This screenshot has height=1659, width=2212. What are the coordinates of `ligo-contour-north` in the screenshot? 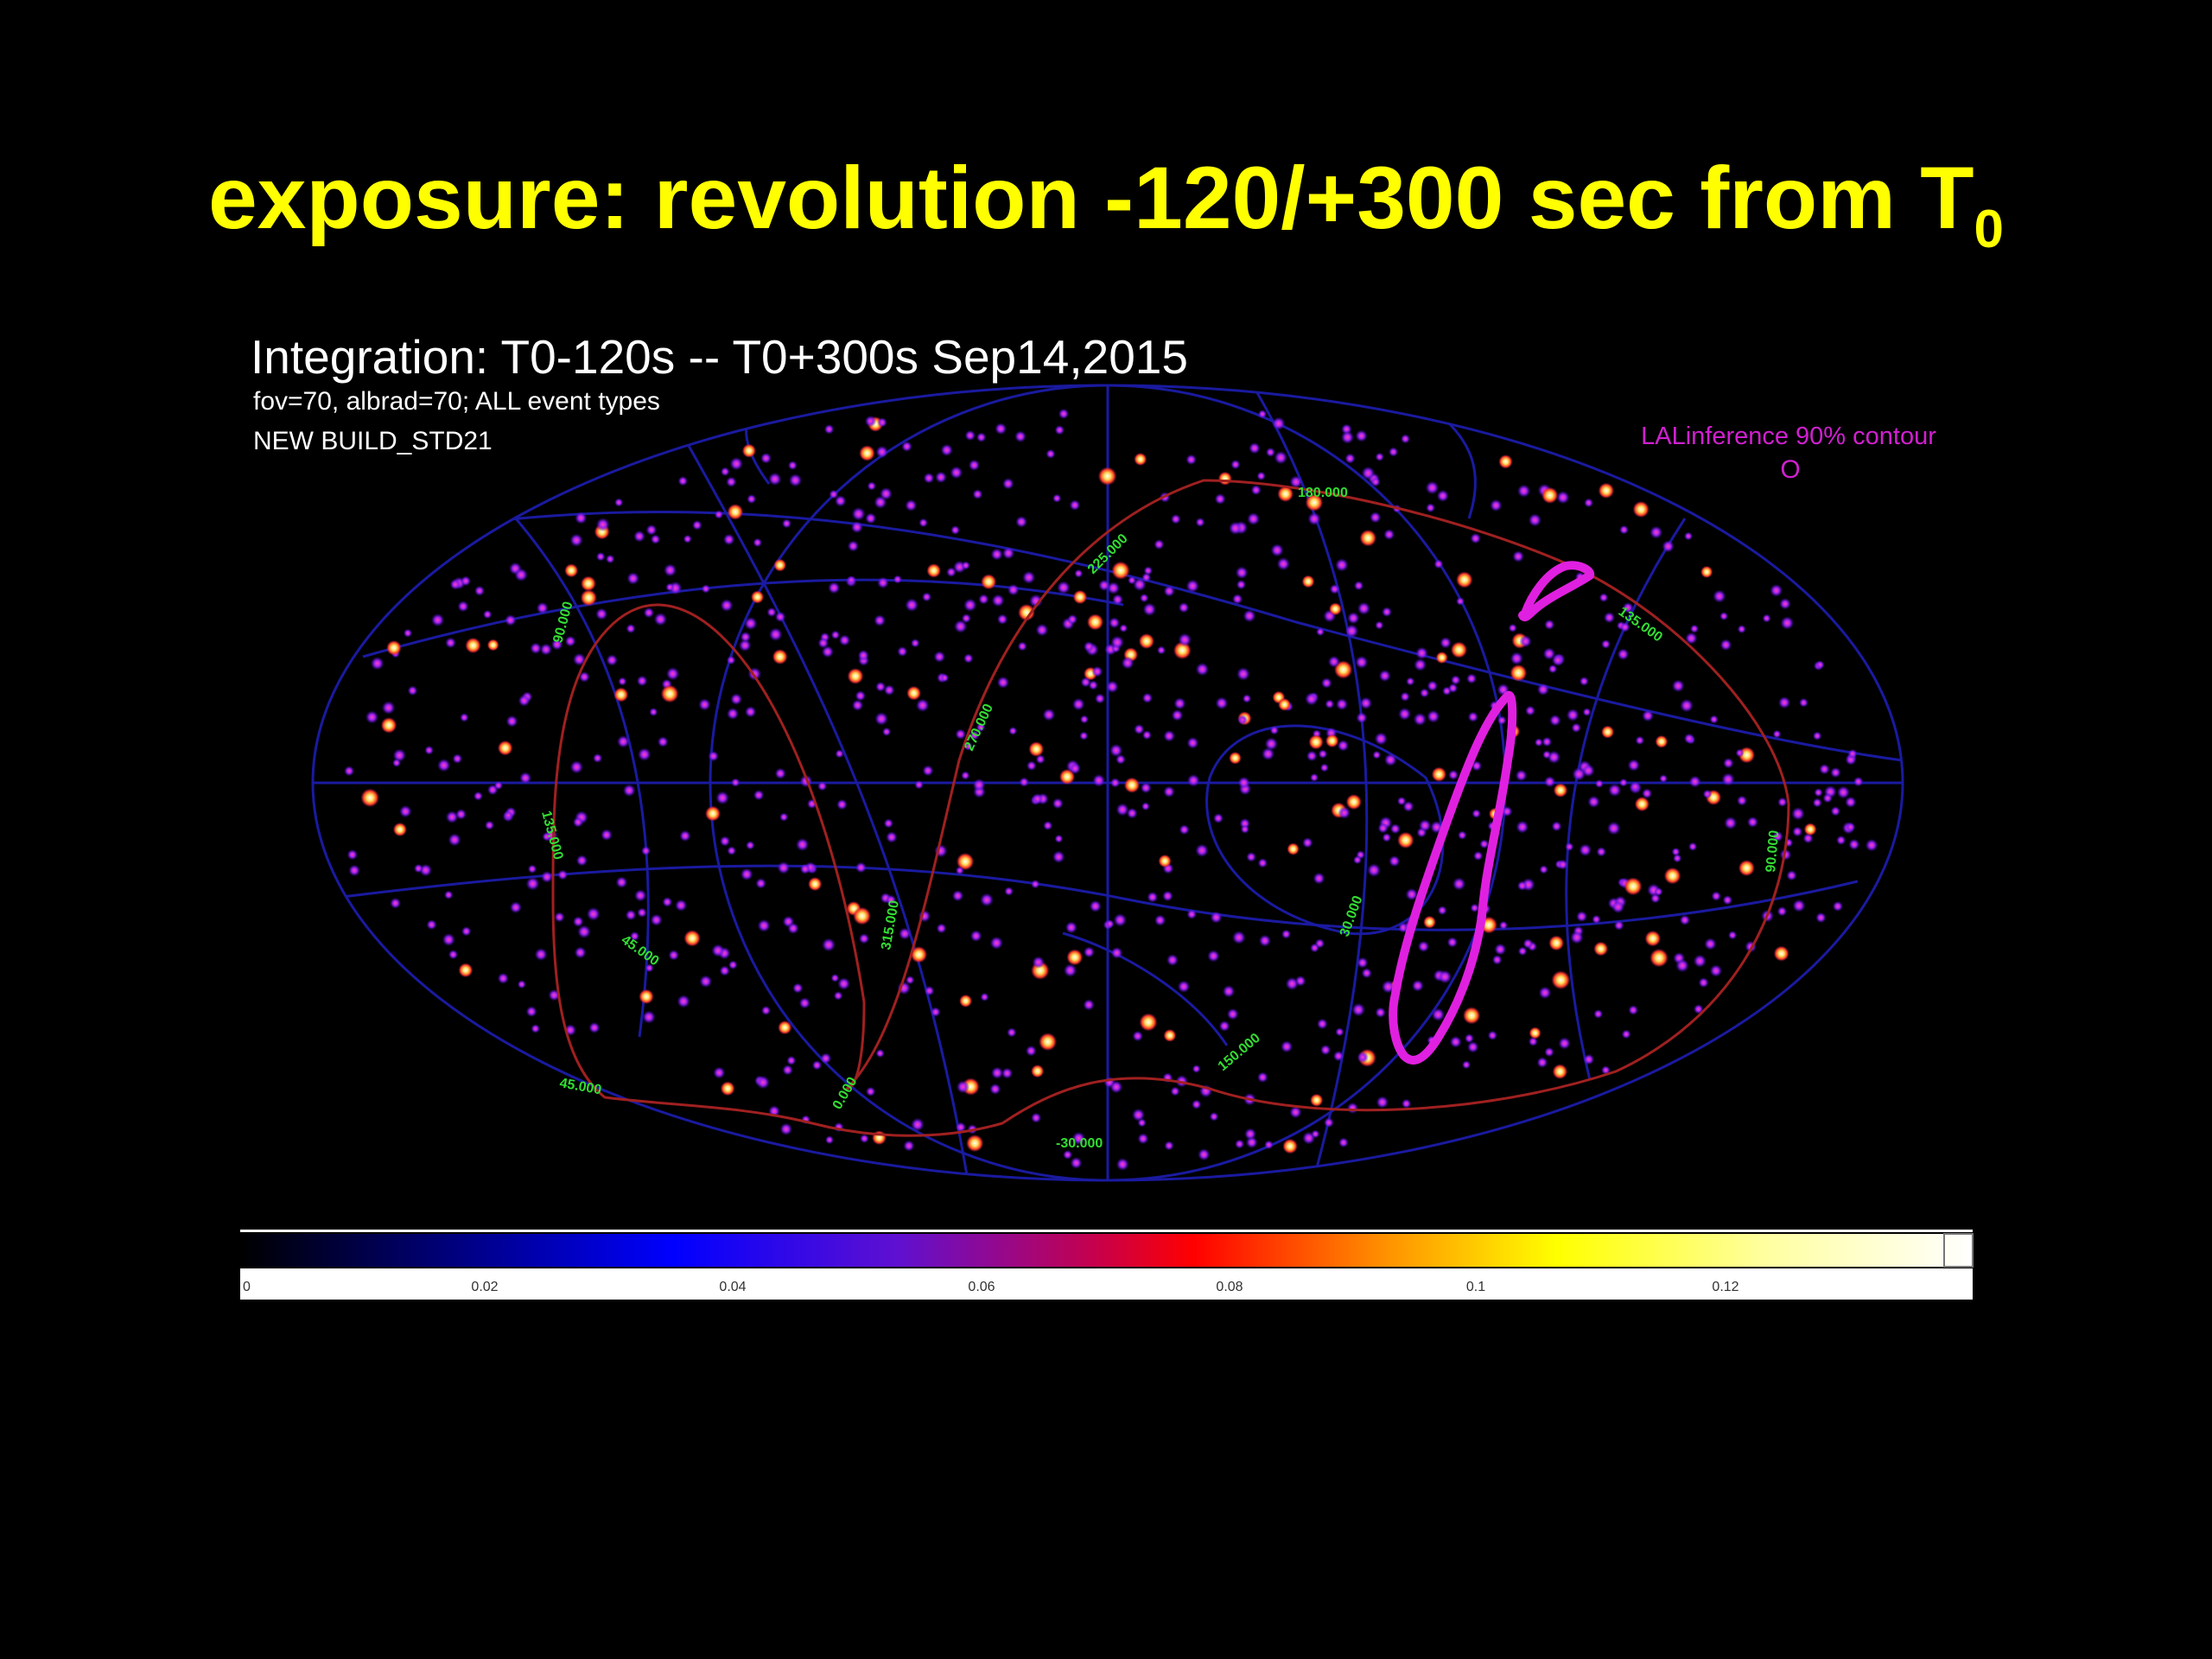 It's located at (1556, 591).